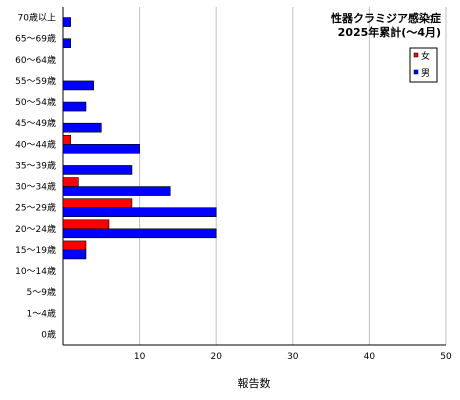  What do you see at coordinates (416, 55) in the screenshot?
I see `legend-swatch-female` at bounding box center [416, 55].